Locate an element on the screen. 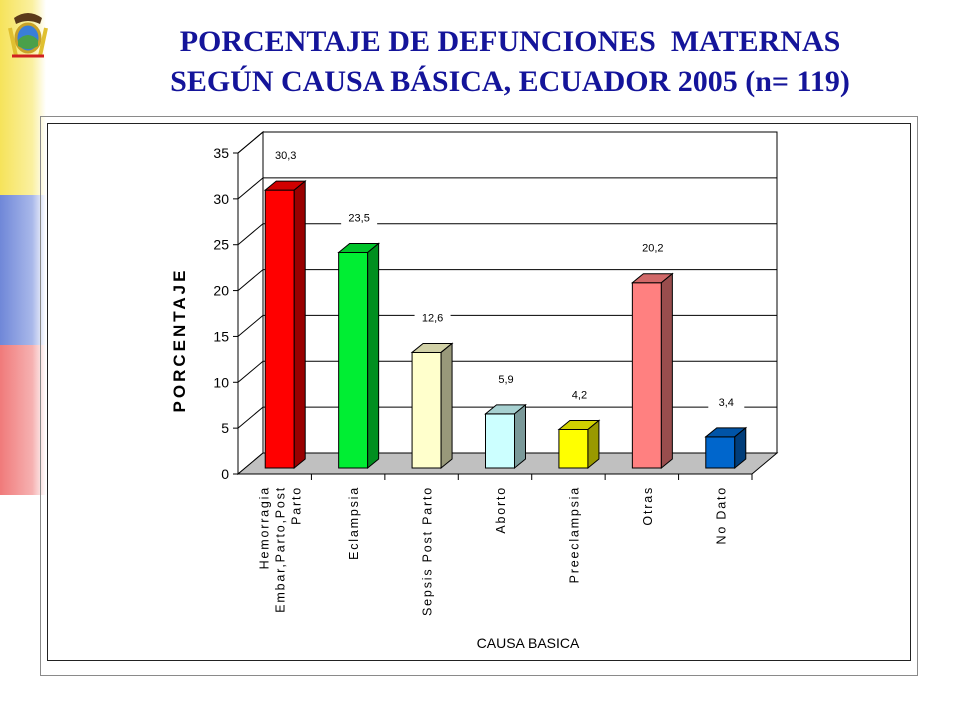 The image size is (960, 720). x-axis-title: CAUSA BASICA is located at coordinates (528, 643).